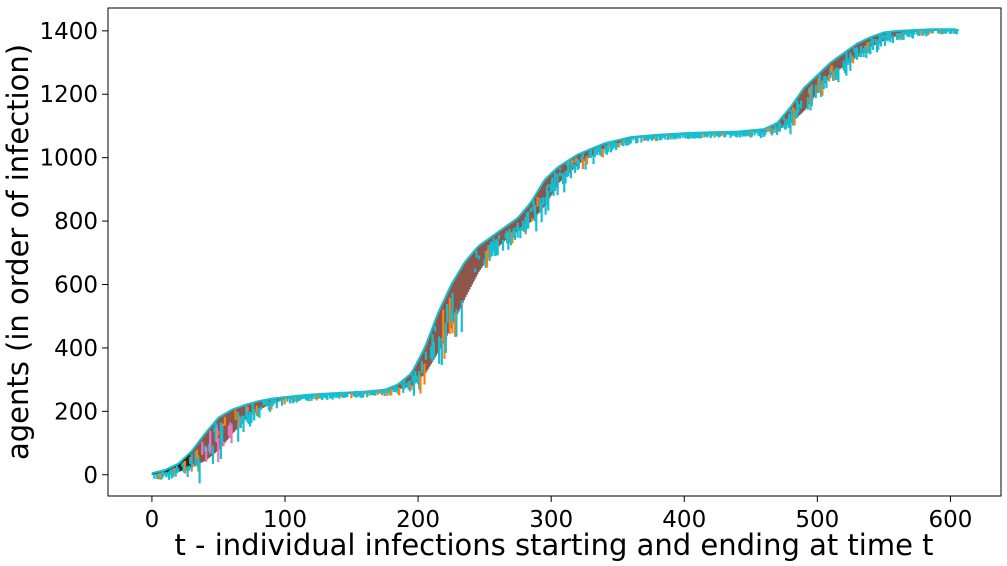 Image resolution: width=1007 pixels, height=566 pixels. Describe the element at coordinates (68, 95) in the screenshot. I see `y-tick-label: 1200` at that location.